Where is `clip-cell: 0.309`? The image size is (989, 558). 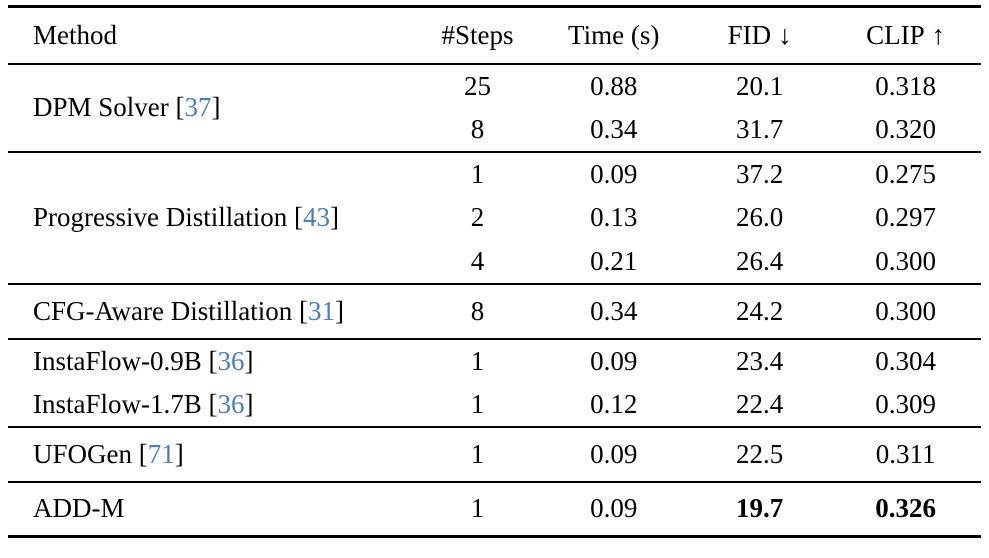 clip-cell: 0.309 is located at coordinates (905, 403).